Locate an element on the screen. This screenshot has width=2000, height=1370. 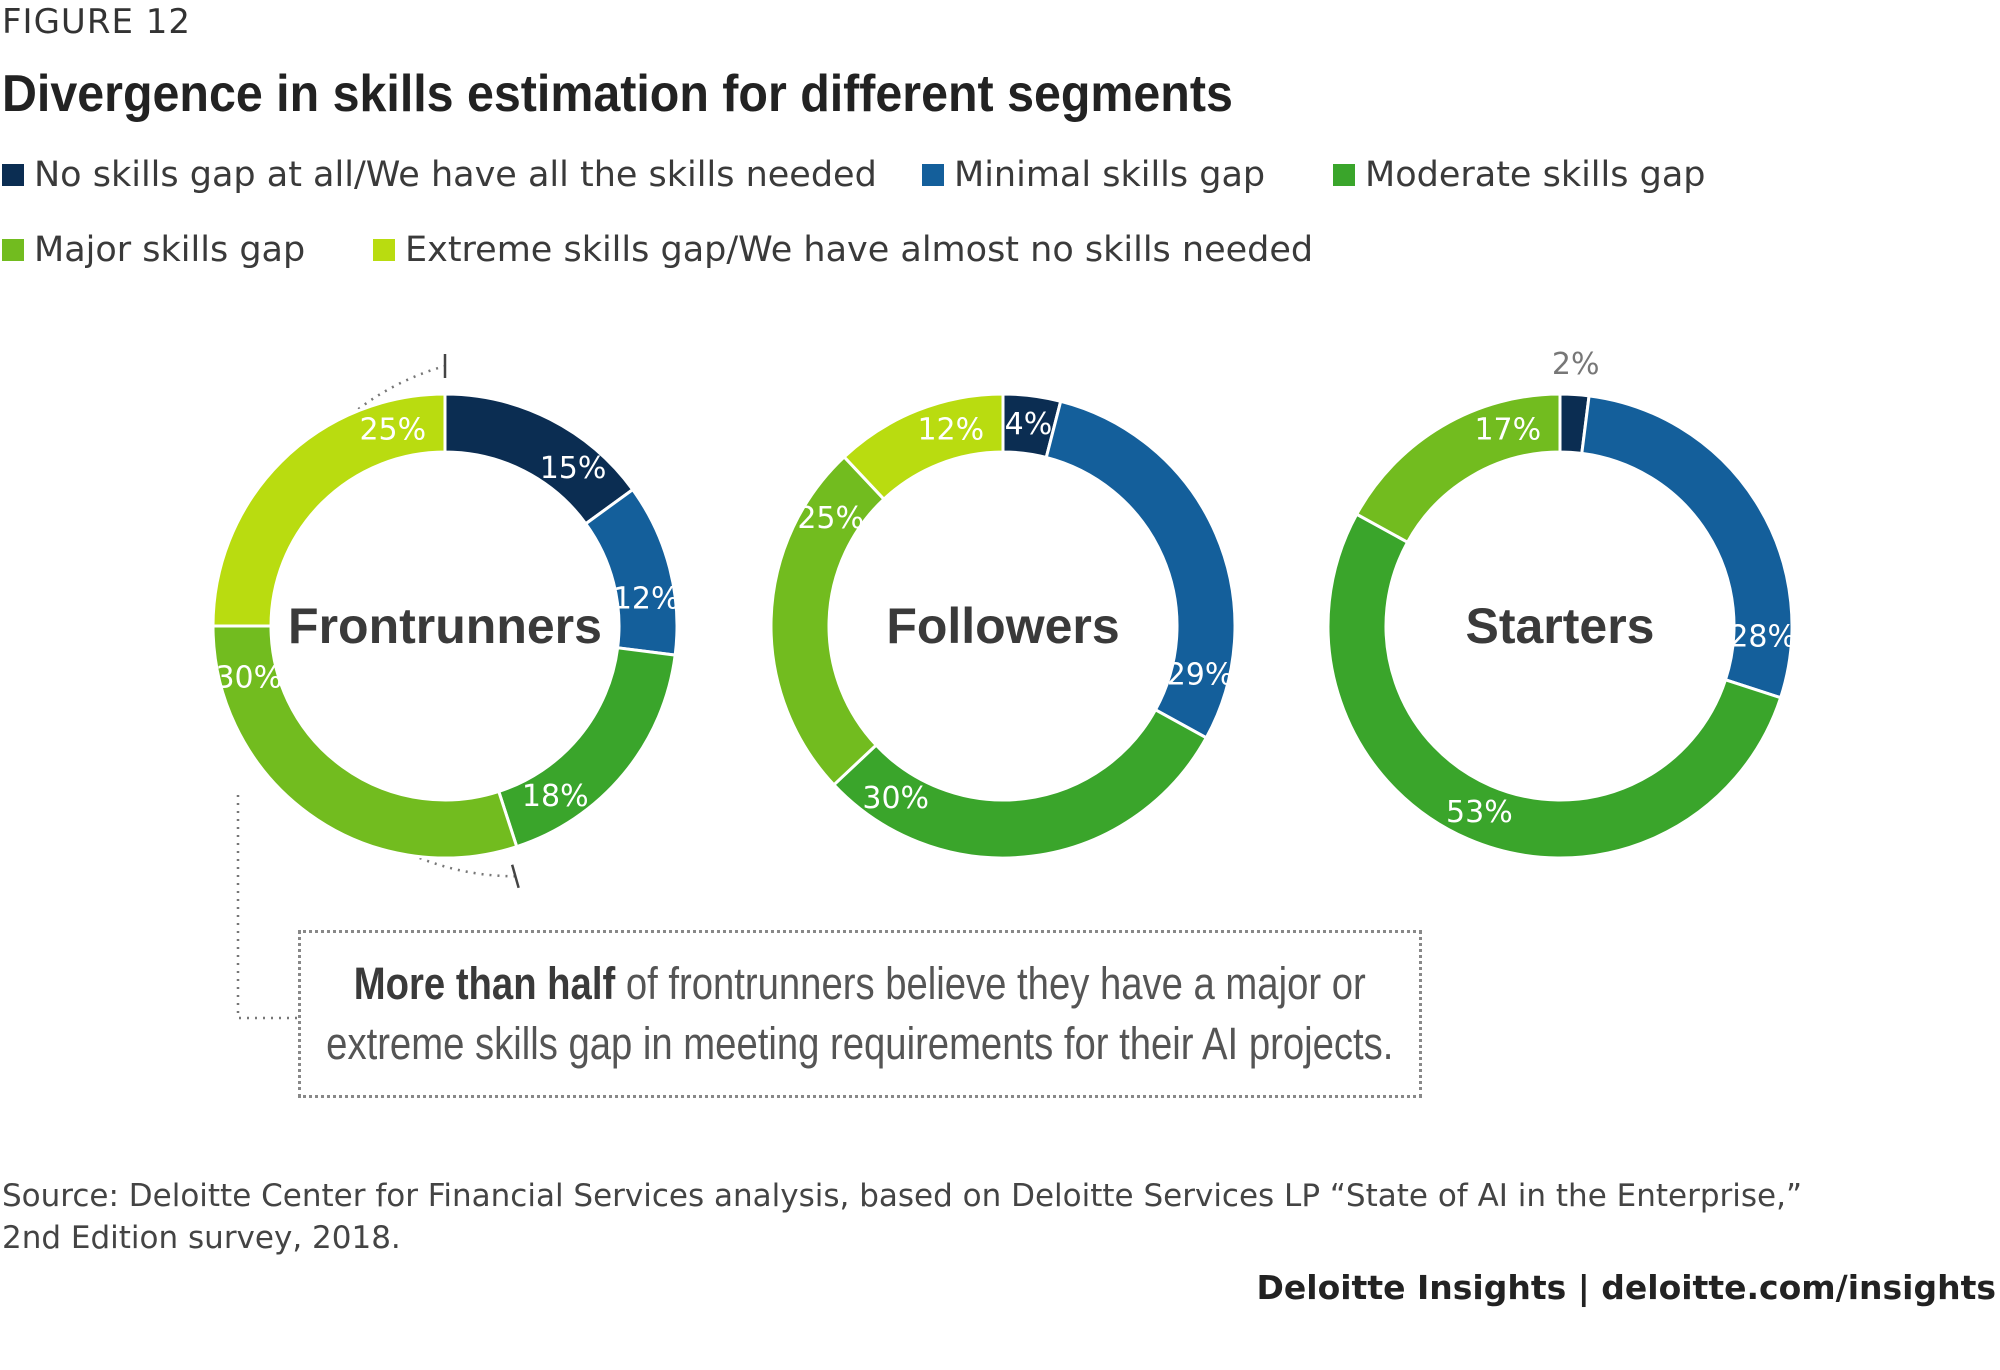
slice-label: 29% is located at coordinates (1200, 674).